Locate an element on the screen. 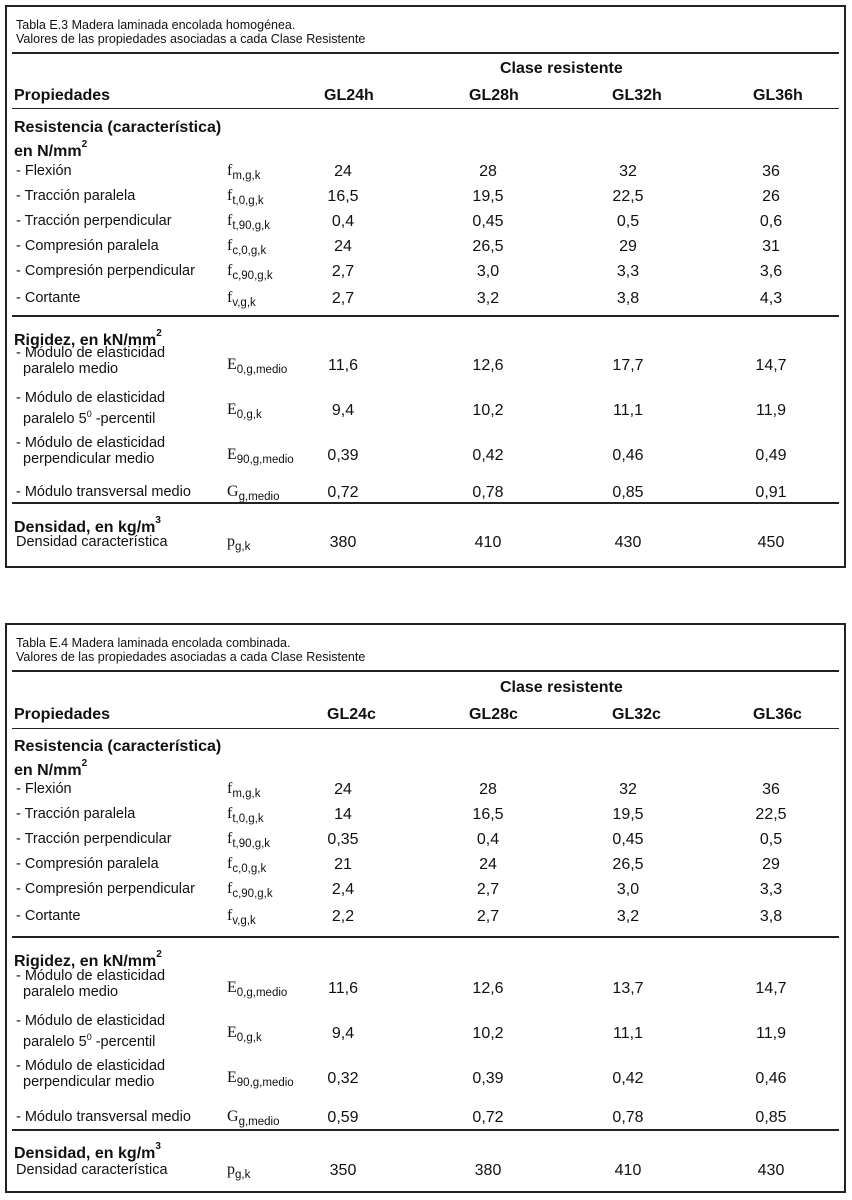 The height and width of the screenshot is (1200, 852). symbol-subscript: t,90,g,k is located at coordinates (251, 844).